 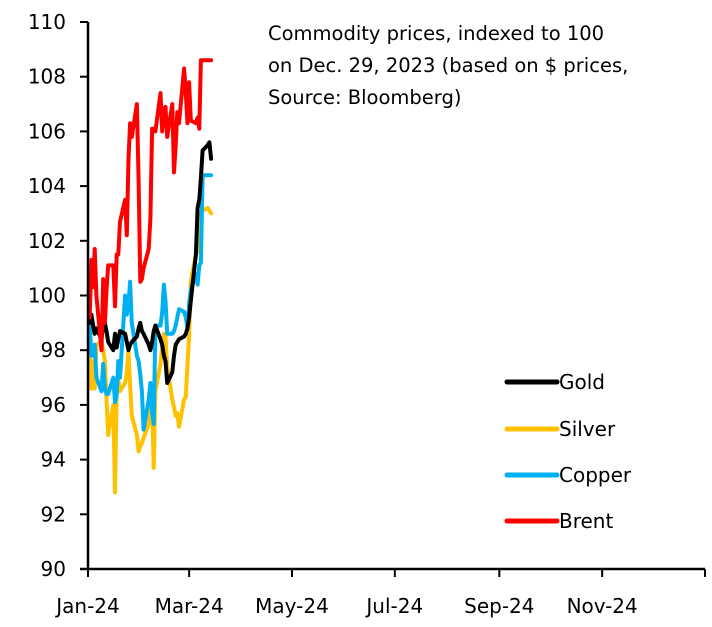 I want to click on chart-title-line-3: Source: Bloomberg), so click(x=364, y=97).